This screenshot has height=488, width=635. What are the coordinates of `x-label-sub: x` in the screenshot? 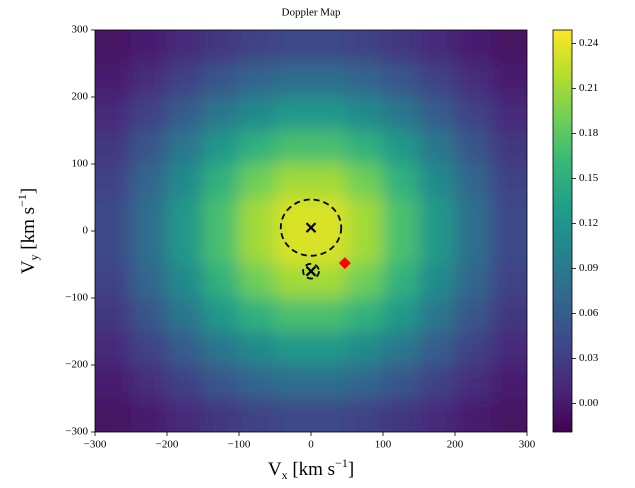 It's located at (285, 475).